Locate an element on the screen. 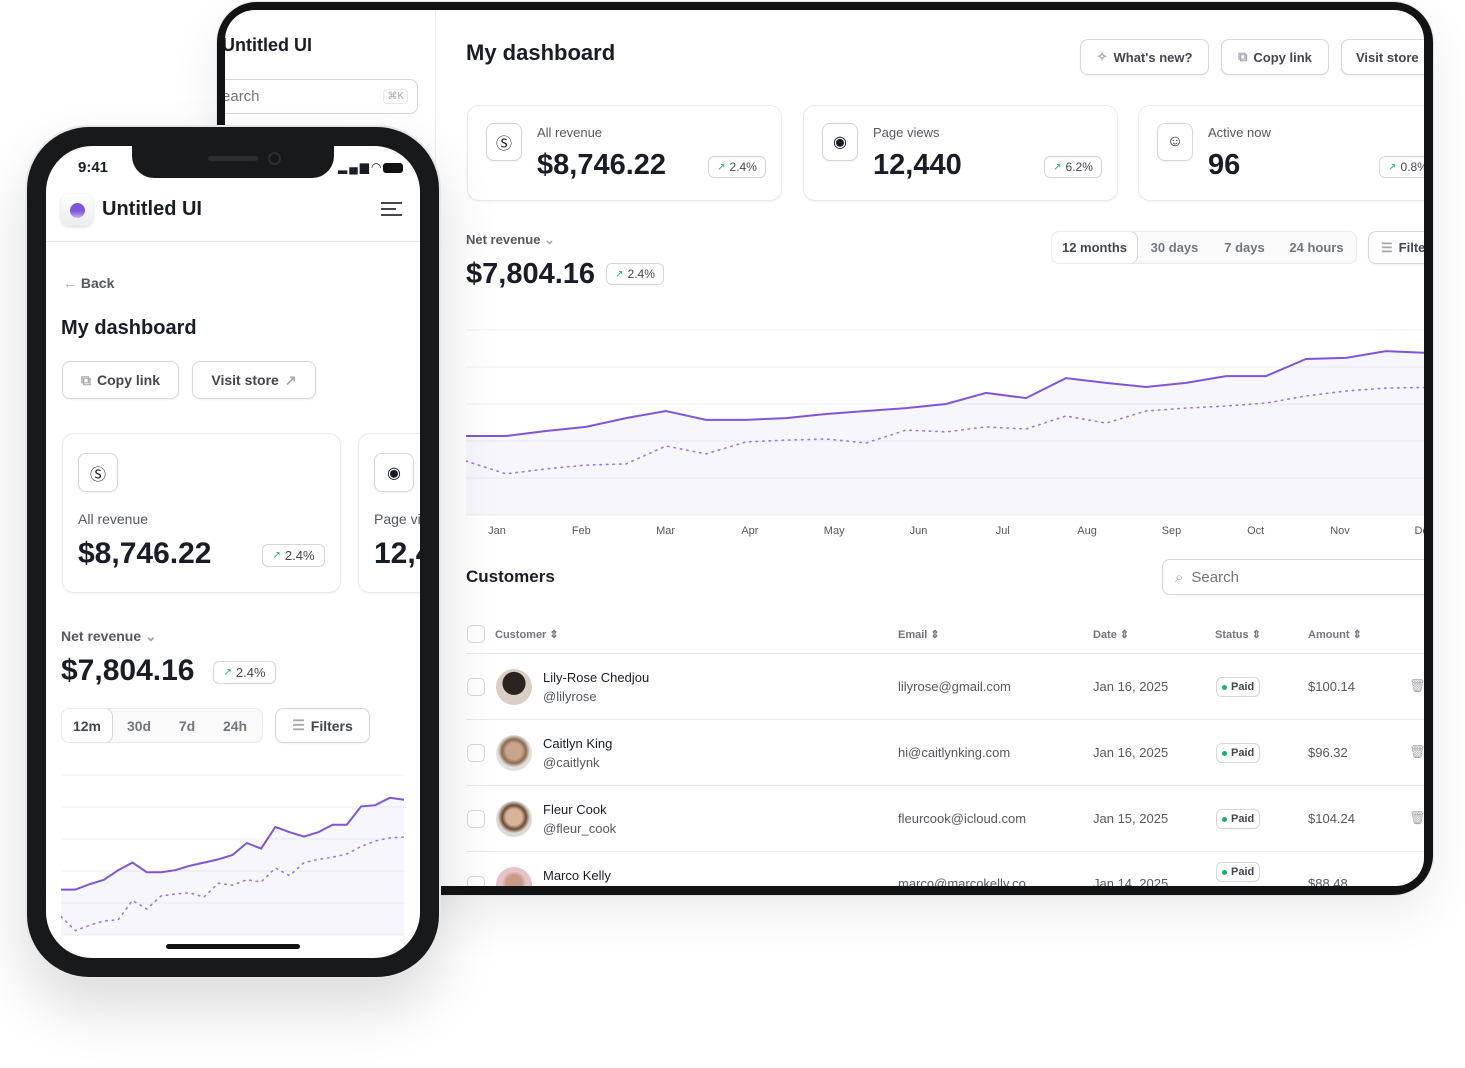 The width and height of the screenshot is (1465, 1068). tab-24-hours: 24 hours is located at coordinates (1316, 247).